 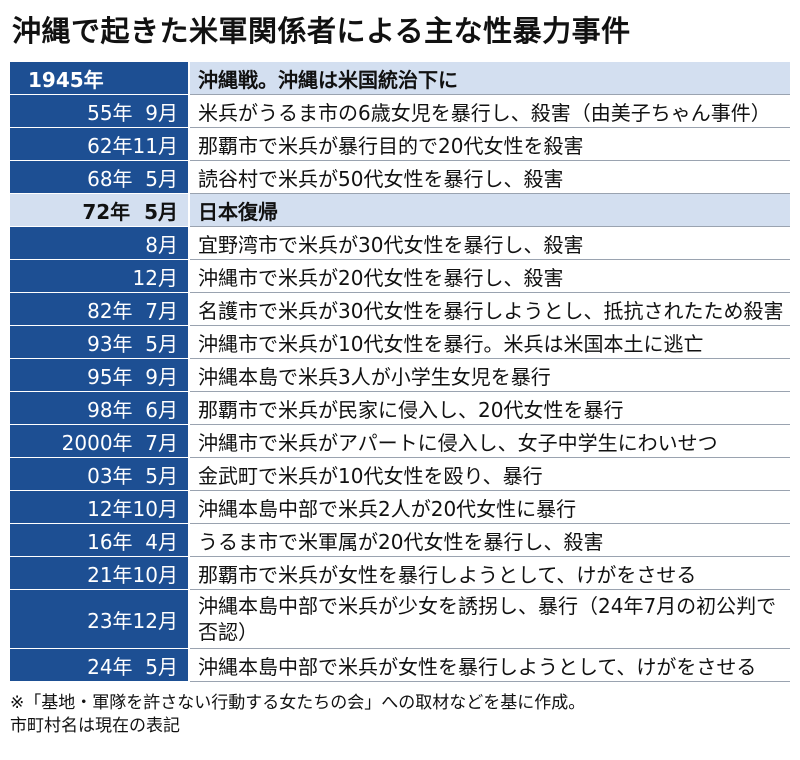 I want to click on table-row: 03年 5月 金武町で米兵が10代女性を殴り、暴行, so click(x=400, y=474).